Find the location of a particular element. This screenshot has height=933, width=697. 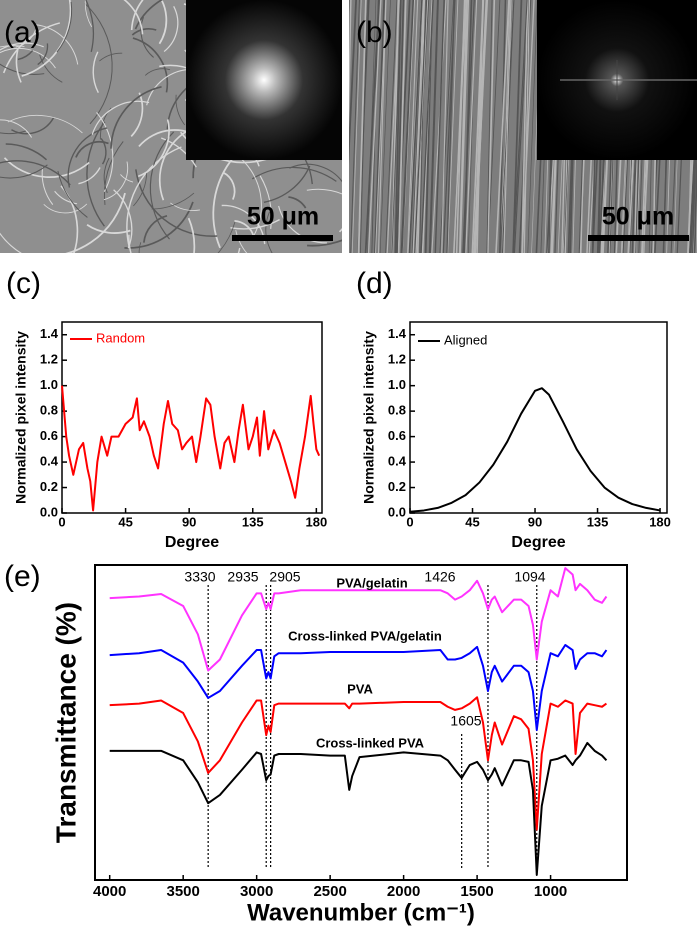

x-tick-label: 135 is located at coordinates (253, 521).